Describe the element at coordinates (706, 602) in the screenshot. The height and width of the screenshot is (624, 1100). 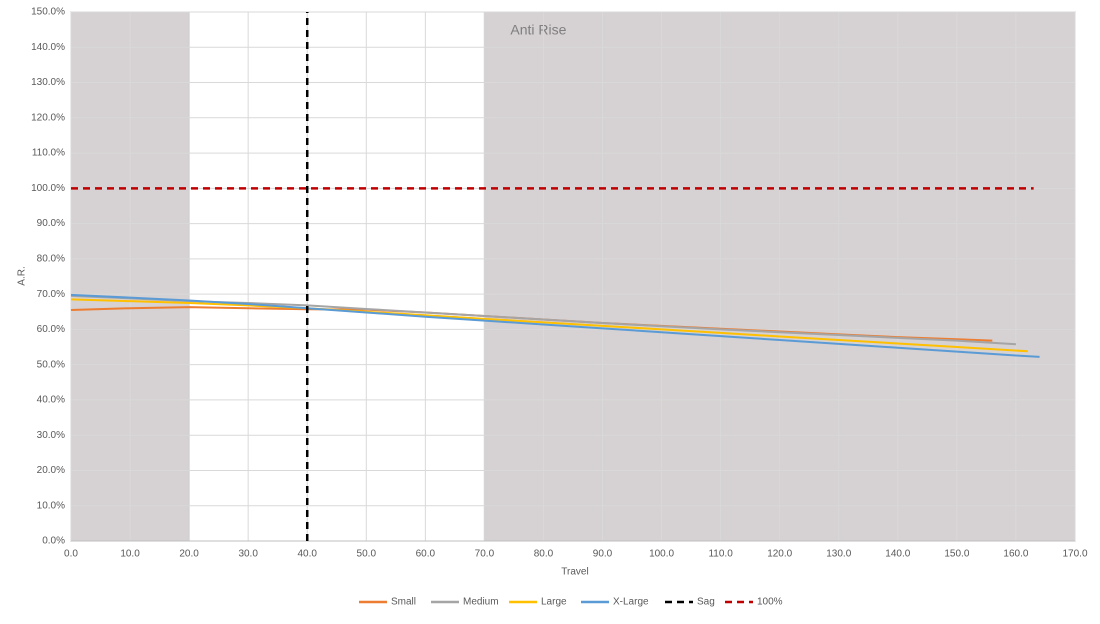
I see `legend-label: Sag` at that location.